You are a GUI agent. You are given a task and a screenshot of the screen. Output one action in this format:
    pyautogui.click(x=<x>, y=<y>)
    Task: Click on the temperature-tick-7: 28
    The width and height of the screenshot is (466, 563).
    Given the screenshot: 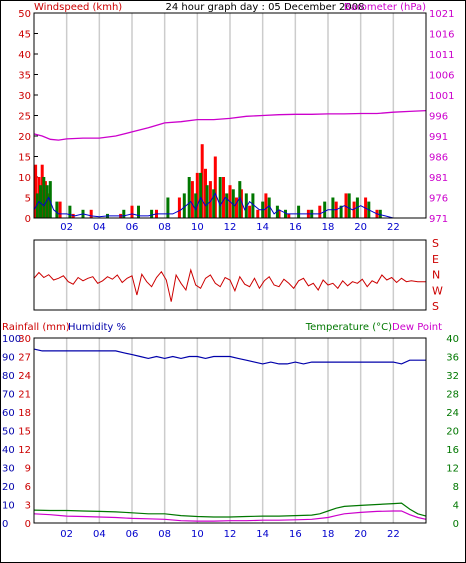 What is the action you would take?
    pyautogui.click(x=452, y=395)
    